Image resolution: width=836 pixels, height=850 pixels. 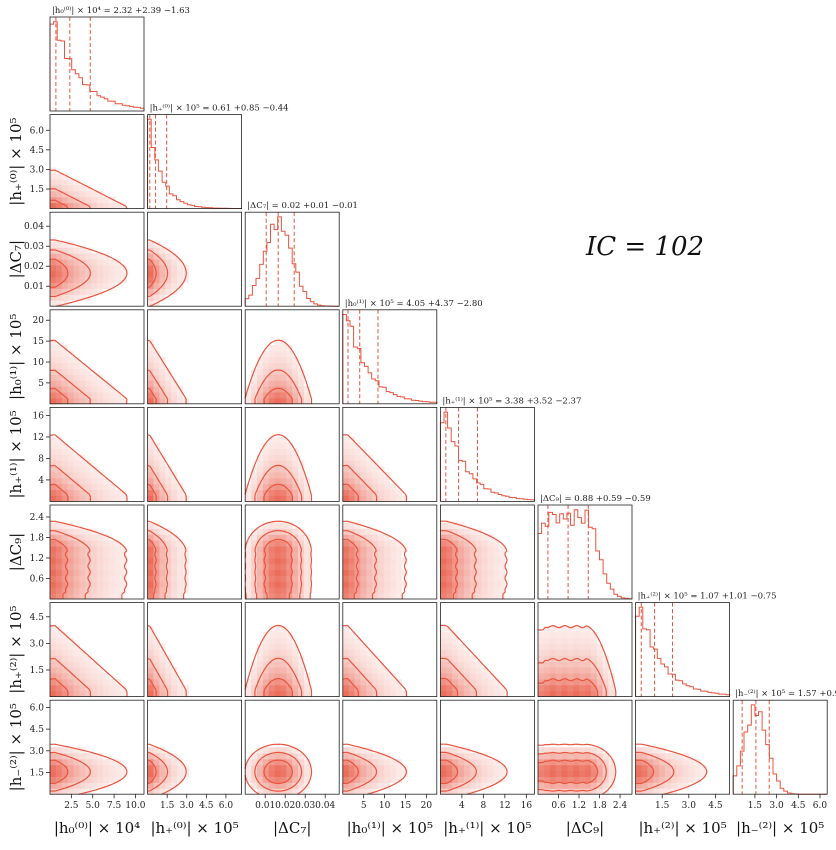 I want to click on y-axis-label: |h₊⁽²⁾| × 10⁵, so click(x=16, y=649).